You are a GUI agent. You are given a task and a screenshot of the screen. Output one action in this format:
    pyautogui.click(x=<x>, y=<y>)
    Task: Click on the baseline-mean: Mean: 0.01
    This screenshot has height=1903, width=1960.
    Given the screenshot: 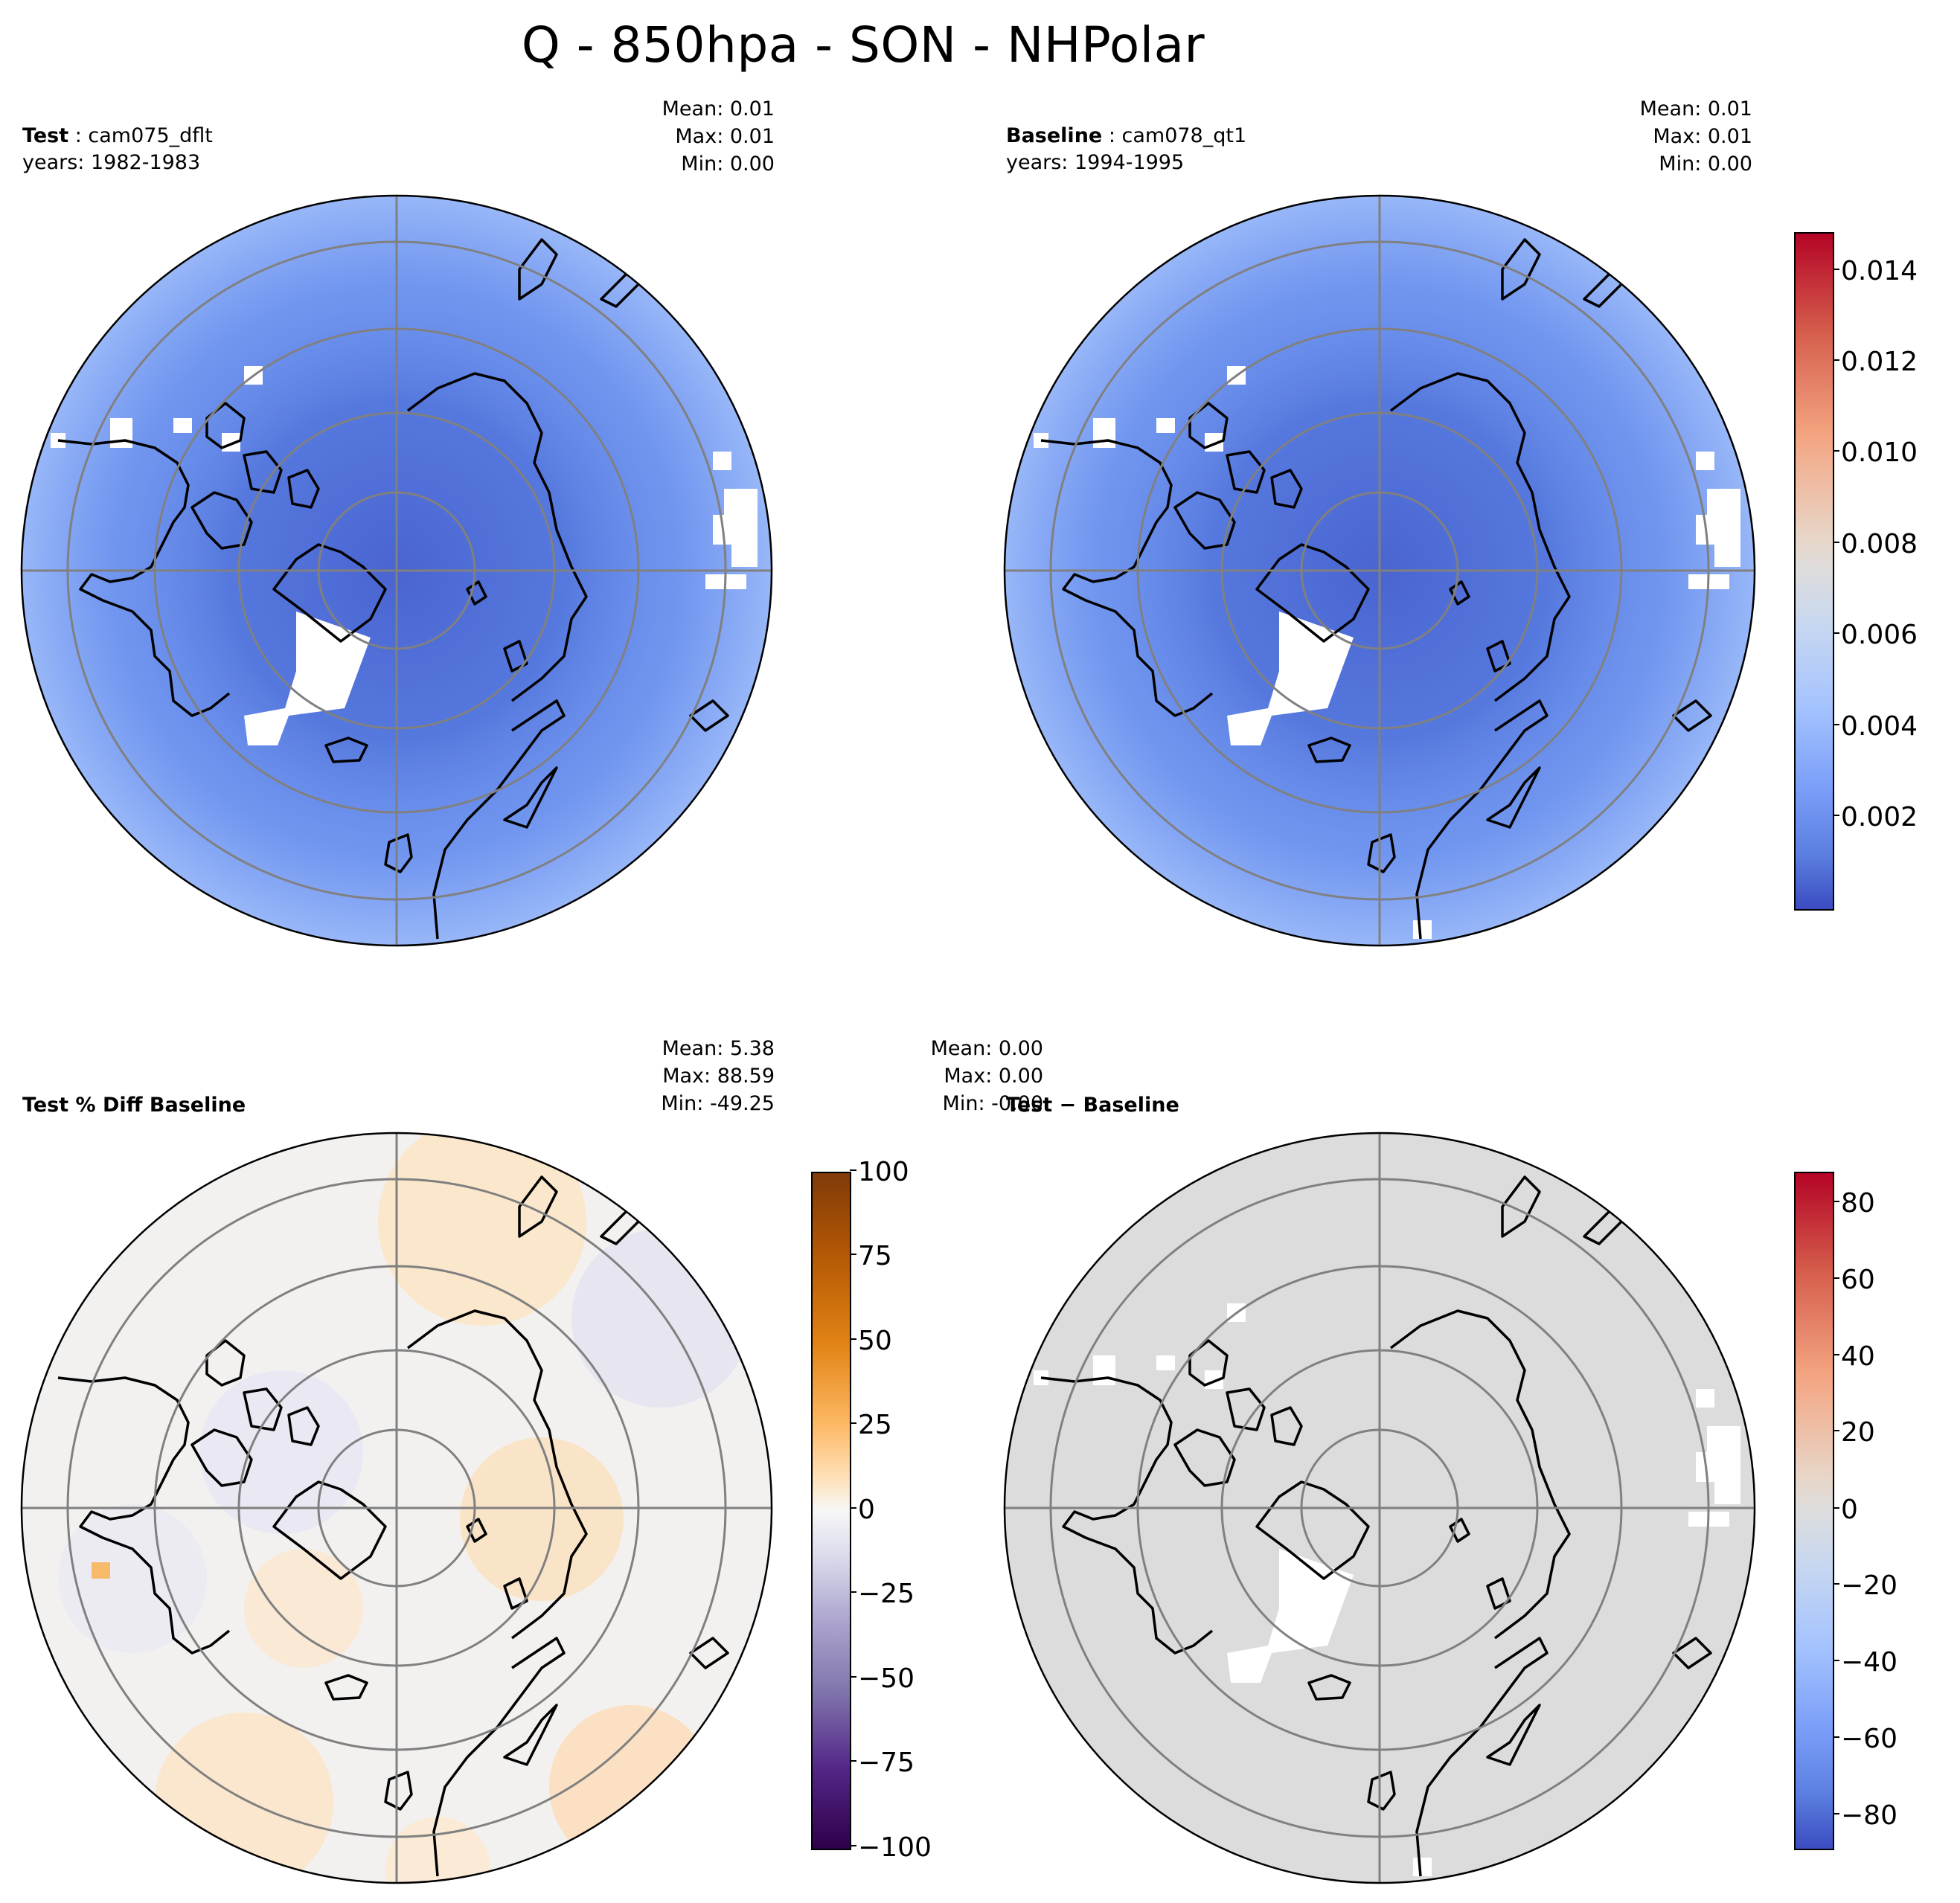 What is the action you would take?
    pyautogui.click(x=1695, y=109)
    